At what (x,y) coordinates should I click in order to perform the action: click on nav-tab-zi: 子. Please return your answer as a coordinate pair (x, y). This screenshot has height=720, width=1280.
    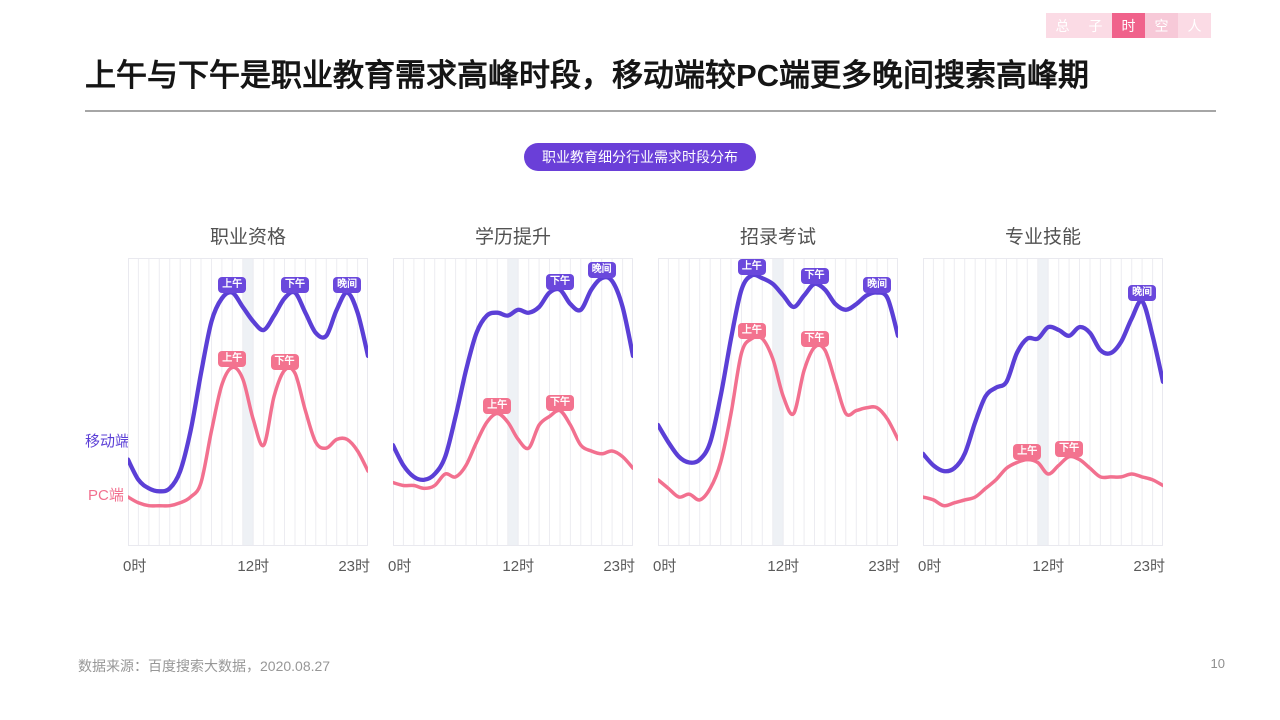
    Looking at the image, I should click on (1095, 25).